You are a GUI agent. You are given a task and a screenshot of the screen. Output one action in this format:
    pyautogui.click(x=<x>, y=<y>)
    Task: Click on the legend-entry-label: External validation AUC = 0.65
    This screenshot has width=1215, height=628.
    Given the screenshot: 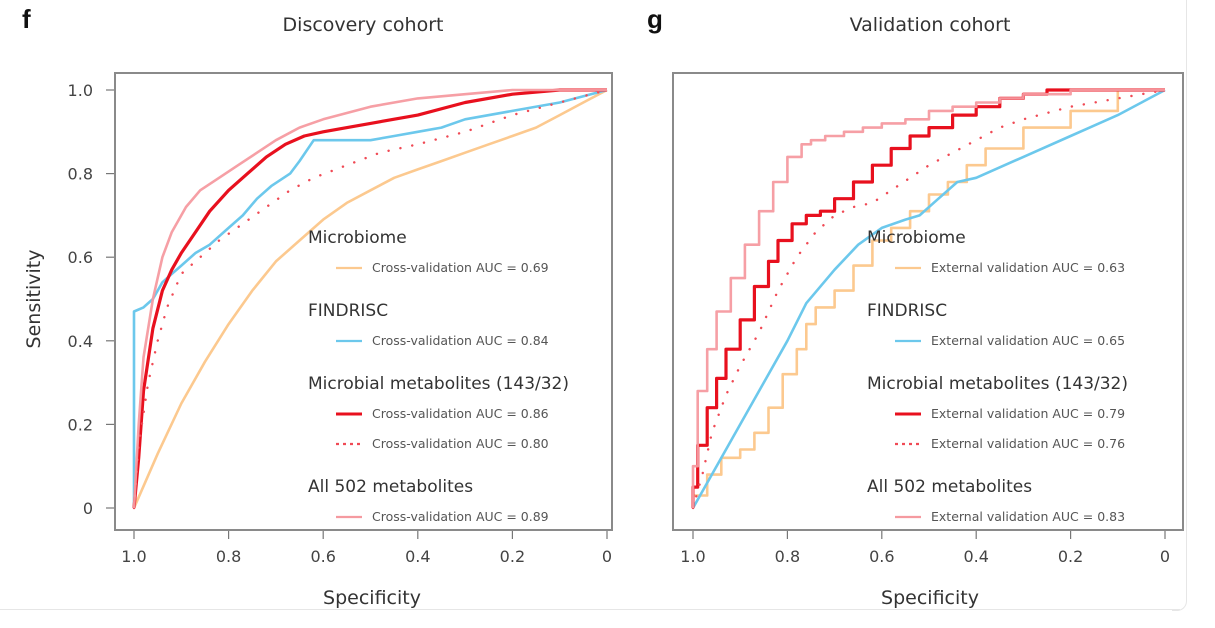 What is the action you would take?
    pyautogui.click(x=1028, y=340)
    